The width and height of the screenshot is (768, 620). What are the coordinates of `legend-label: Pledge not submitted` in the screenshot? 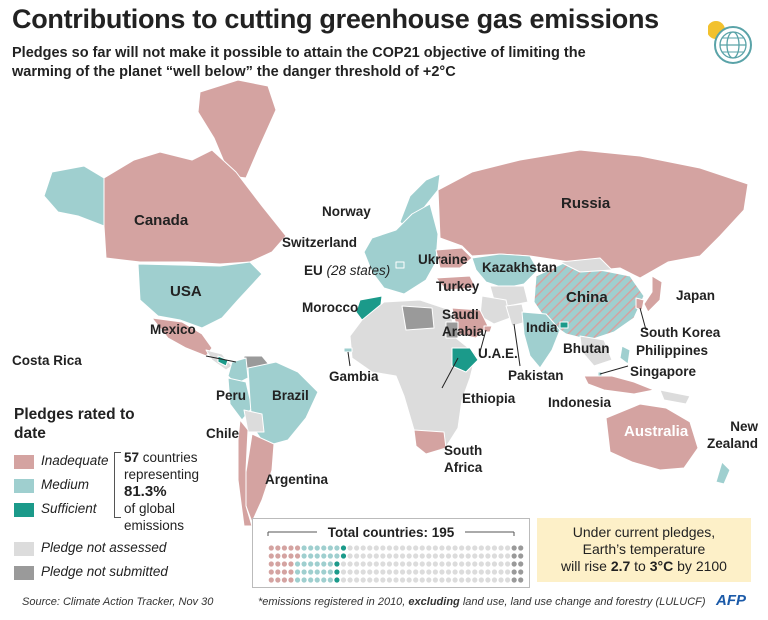 It's located at (104, 571).